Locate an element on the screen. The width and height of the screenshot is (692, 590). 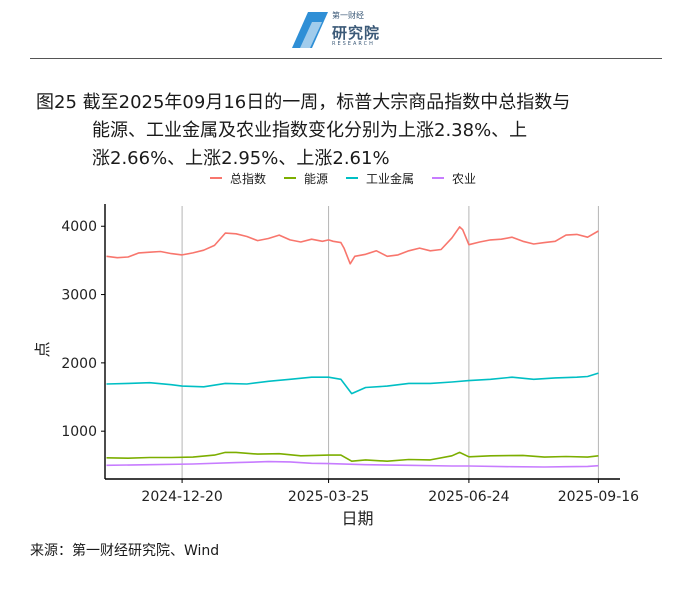
logo-mark-highlight-icon is located at coordinates (311, 35).